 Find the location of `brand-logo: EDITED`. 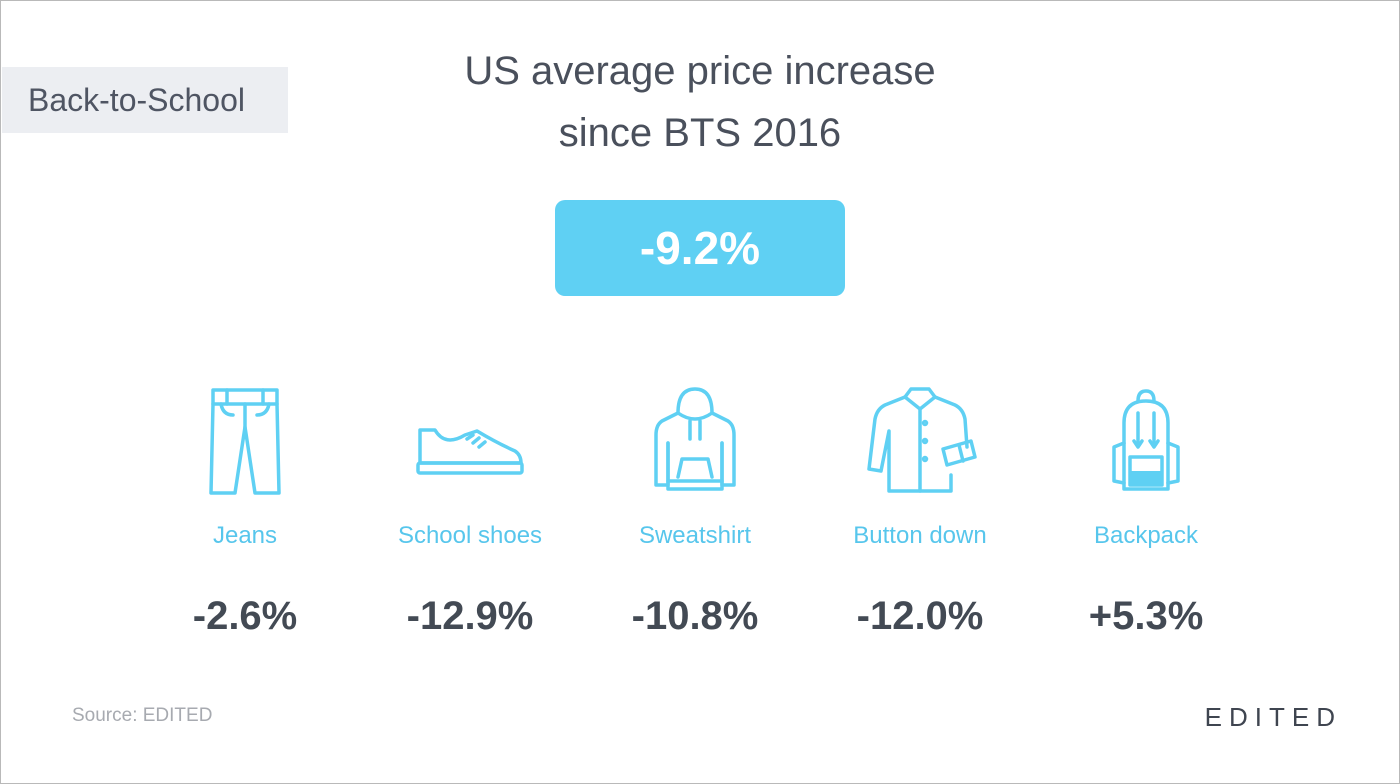

brand-logo: EDITED is located at coordinates (1273, 717).